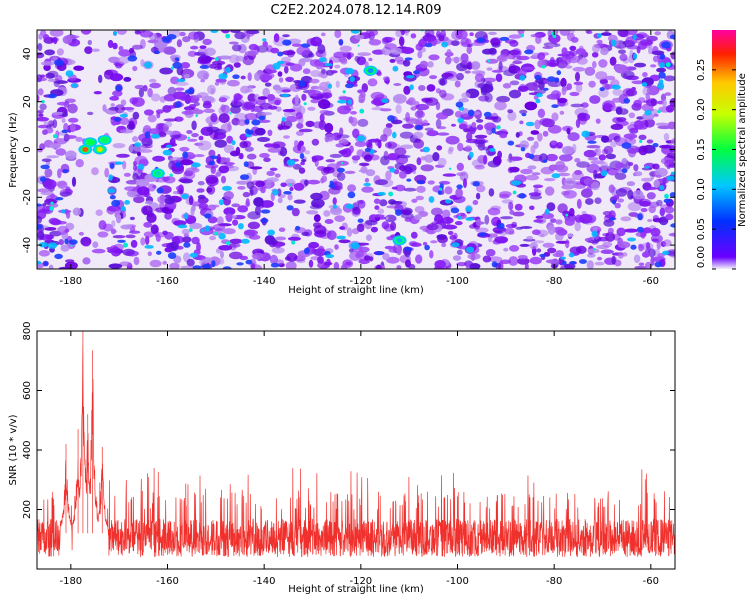 This screenshot has height=600, width=750. Describe the element at coordinates (355, 10) in the screenshot. I see `figure-title: C2E2.2024.078.12.14.R09` at that location.